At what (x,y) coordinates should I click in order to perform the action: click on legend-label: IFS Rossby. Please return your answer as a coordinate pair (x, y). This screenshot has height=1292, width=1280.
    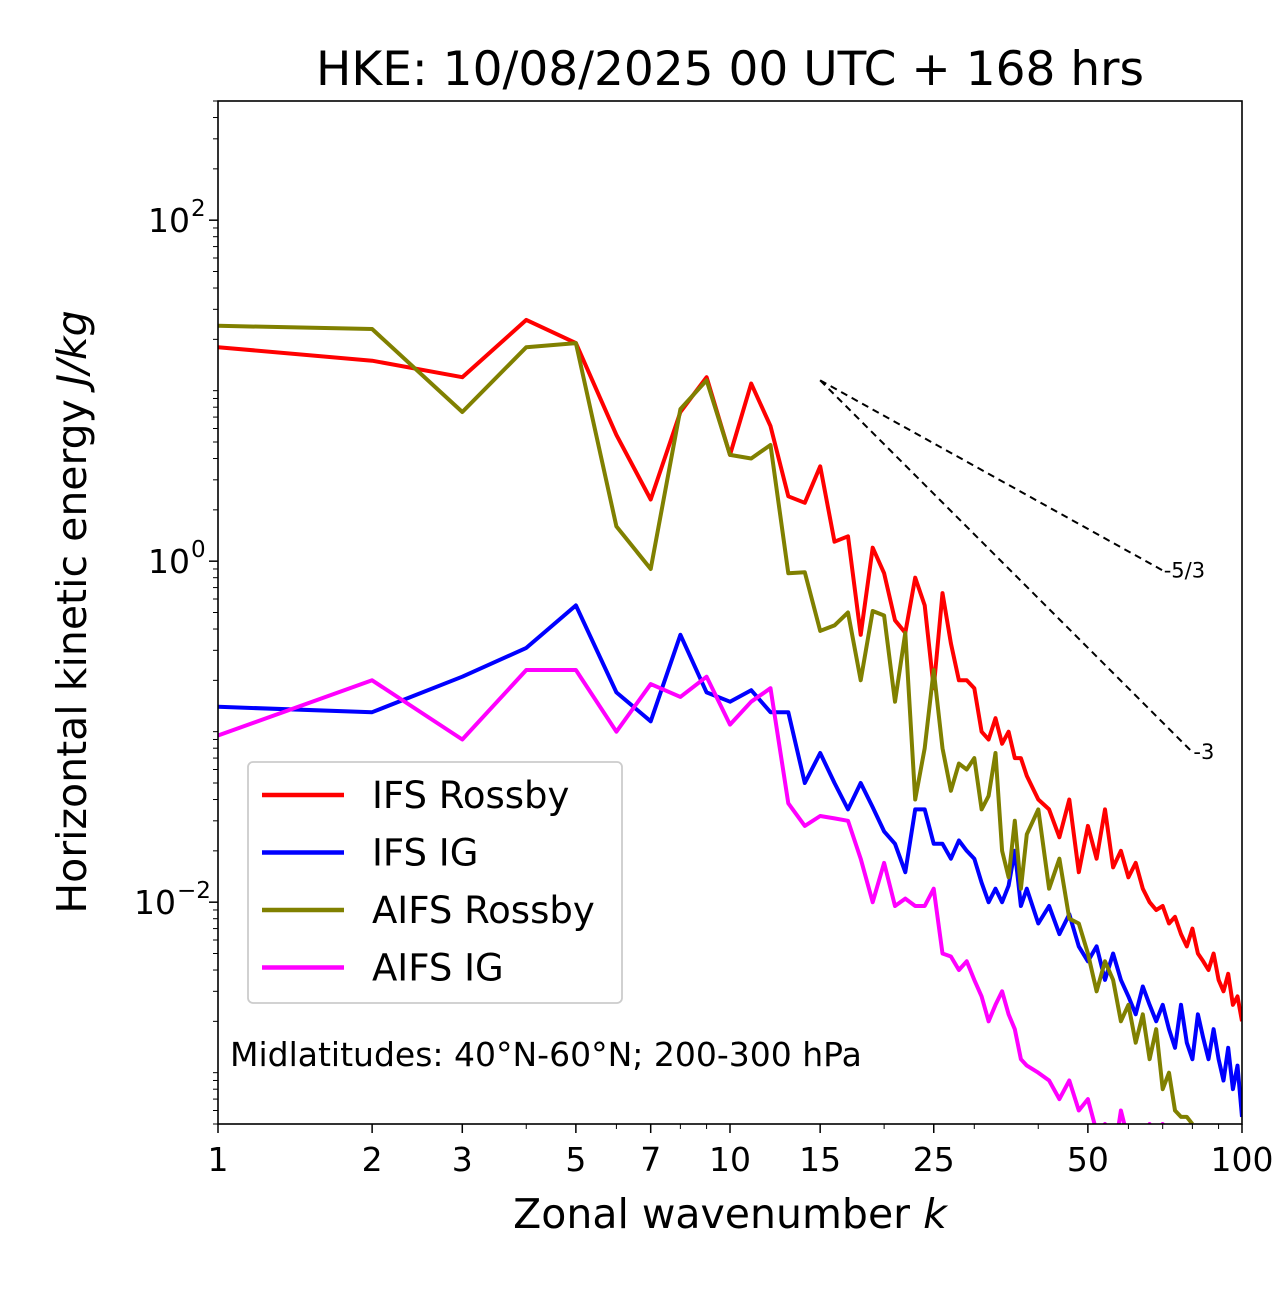
    Looking at the image, I should click on (470, 795).